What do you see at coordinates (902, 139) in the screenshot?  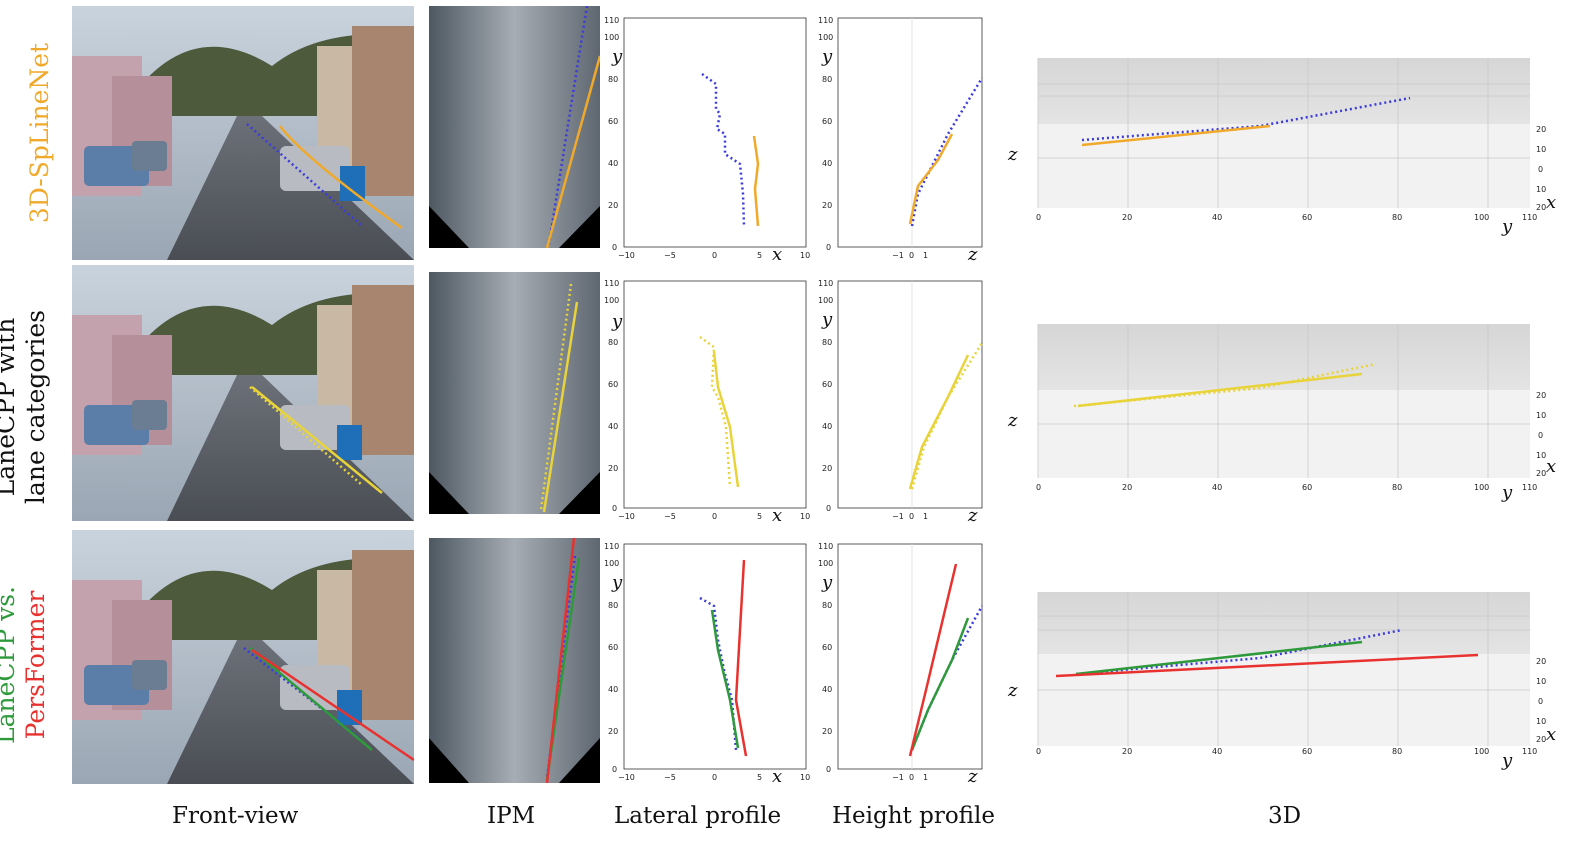 I see `height-profile-plot-row1: 110 100 80 60 40 20 0 y −1 0 1 z` at bounding box center [902, 139].